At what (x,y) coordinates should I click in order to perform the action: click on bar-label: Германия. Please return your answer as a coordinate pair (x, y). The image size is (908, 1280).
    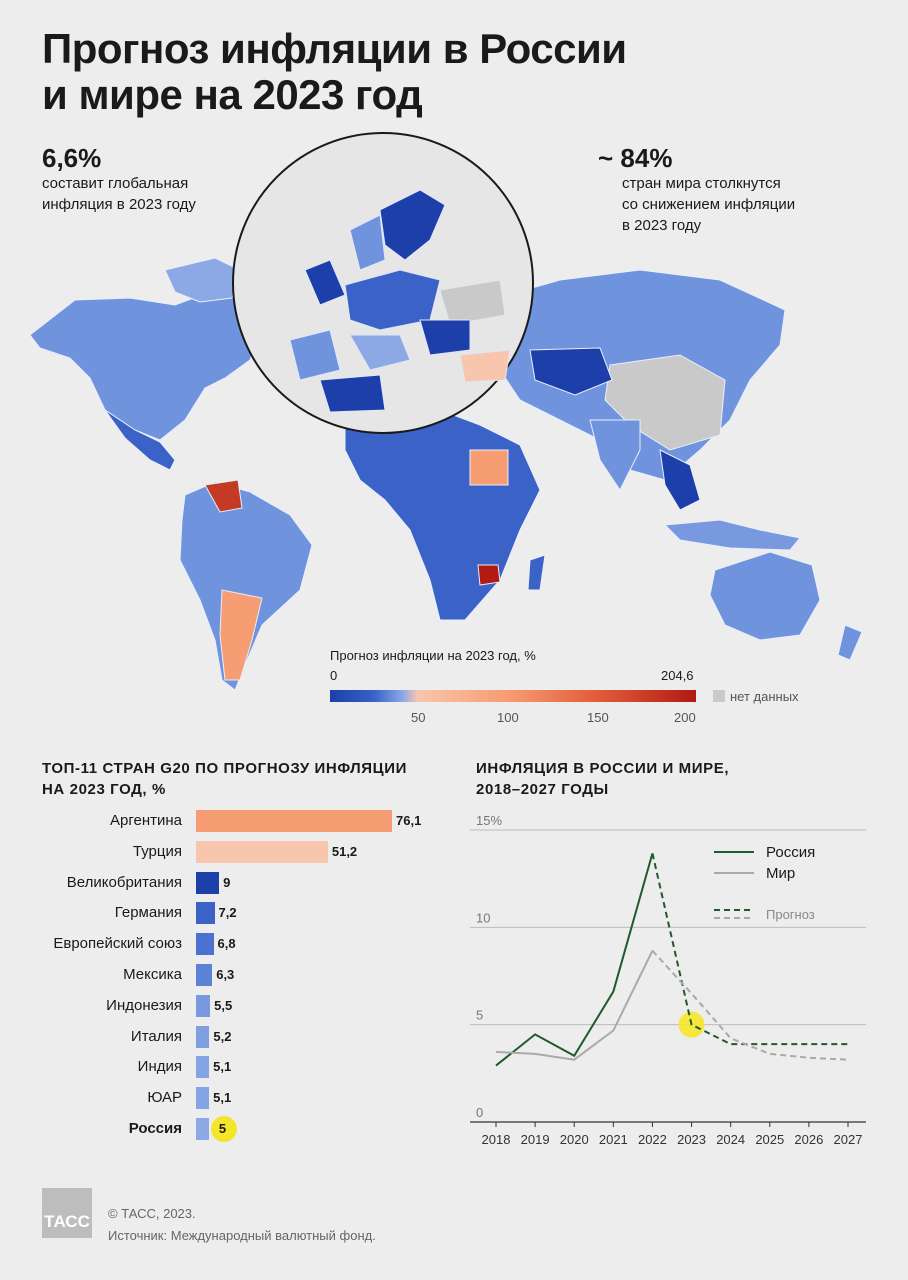
    Looking at the image, I should click on (148, 913).